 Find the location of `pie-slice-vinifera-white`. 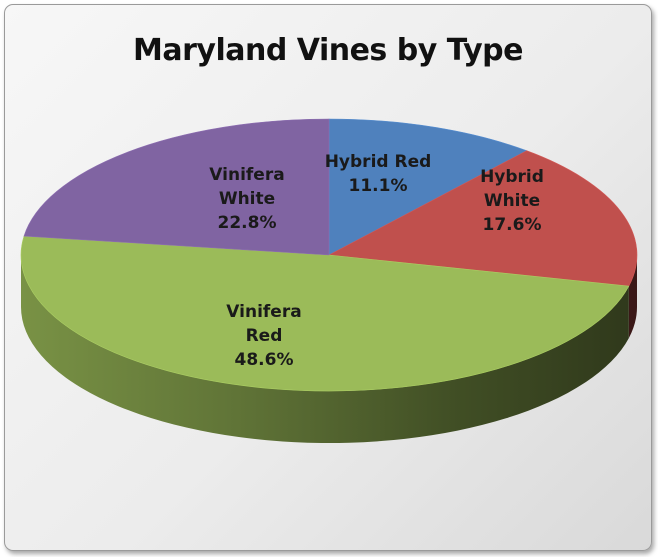

pie-slice-vinifera-white is located at coordinates (176, 187).